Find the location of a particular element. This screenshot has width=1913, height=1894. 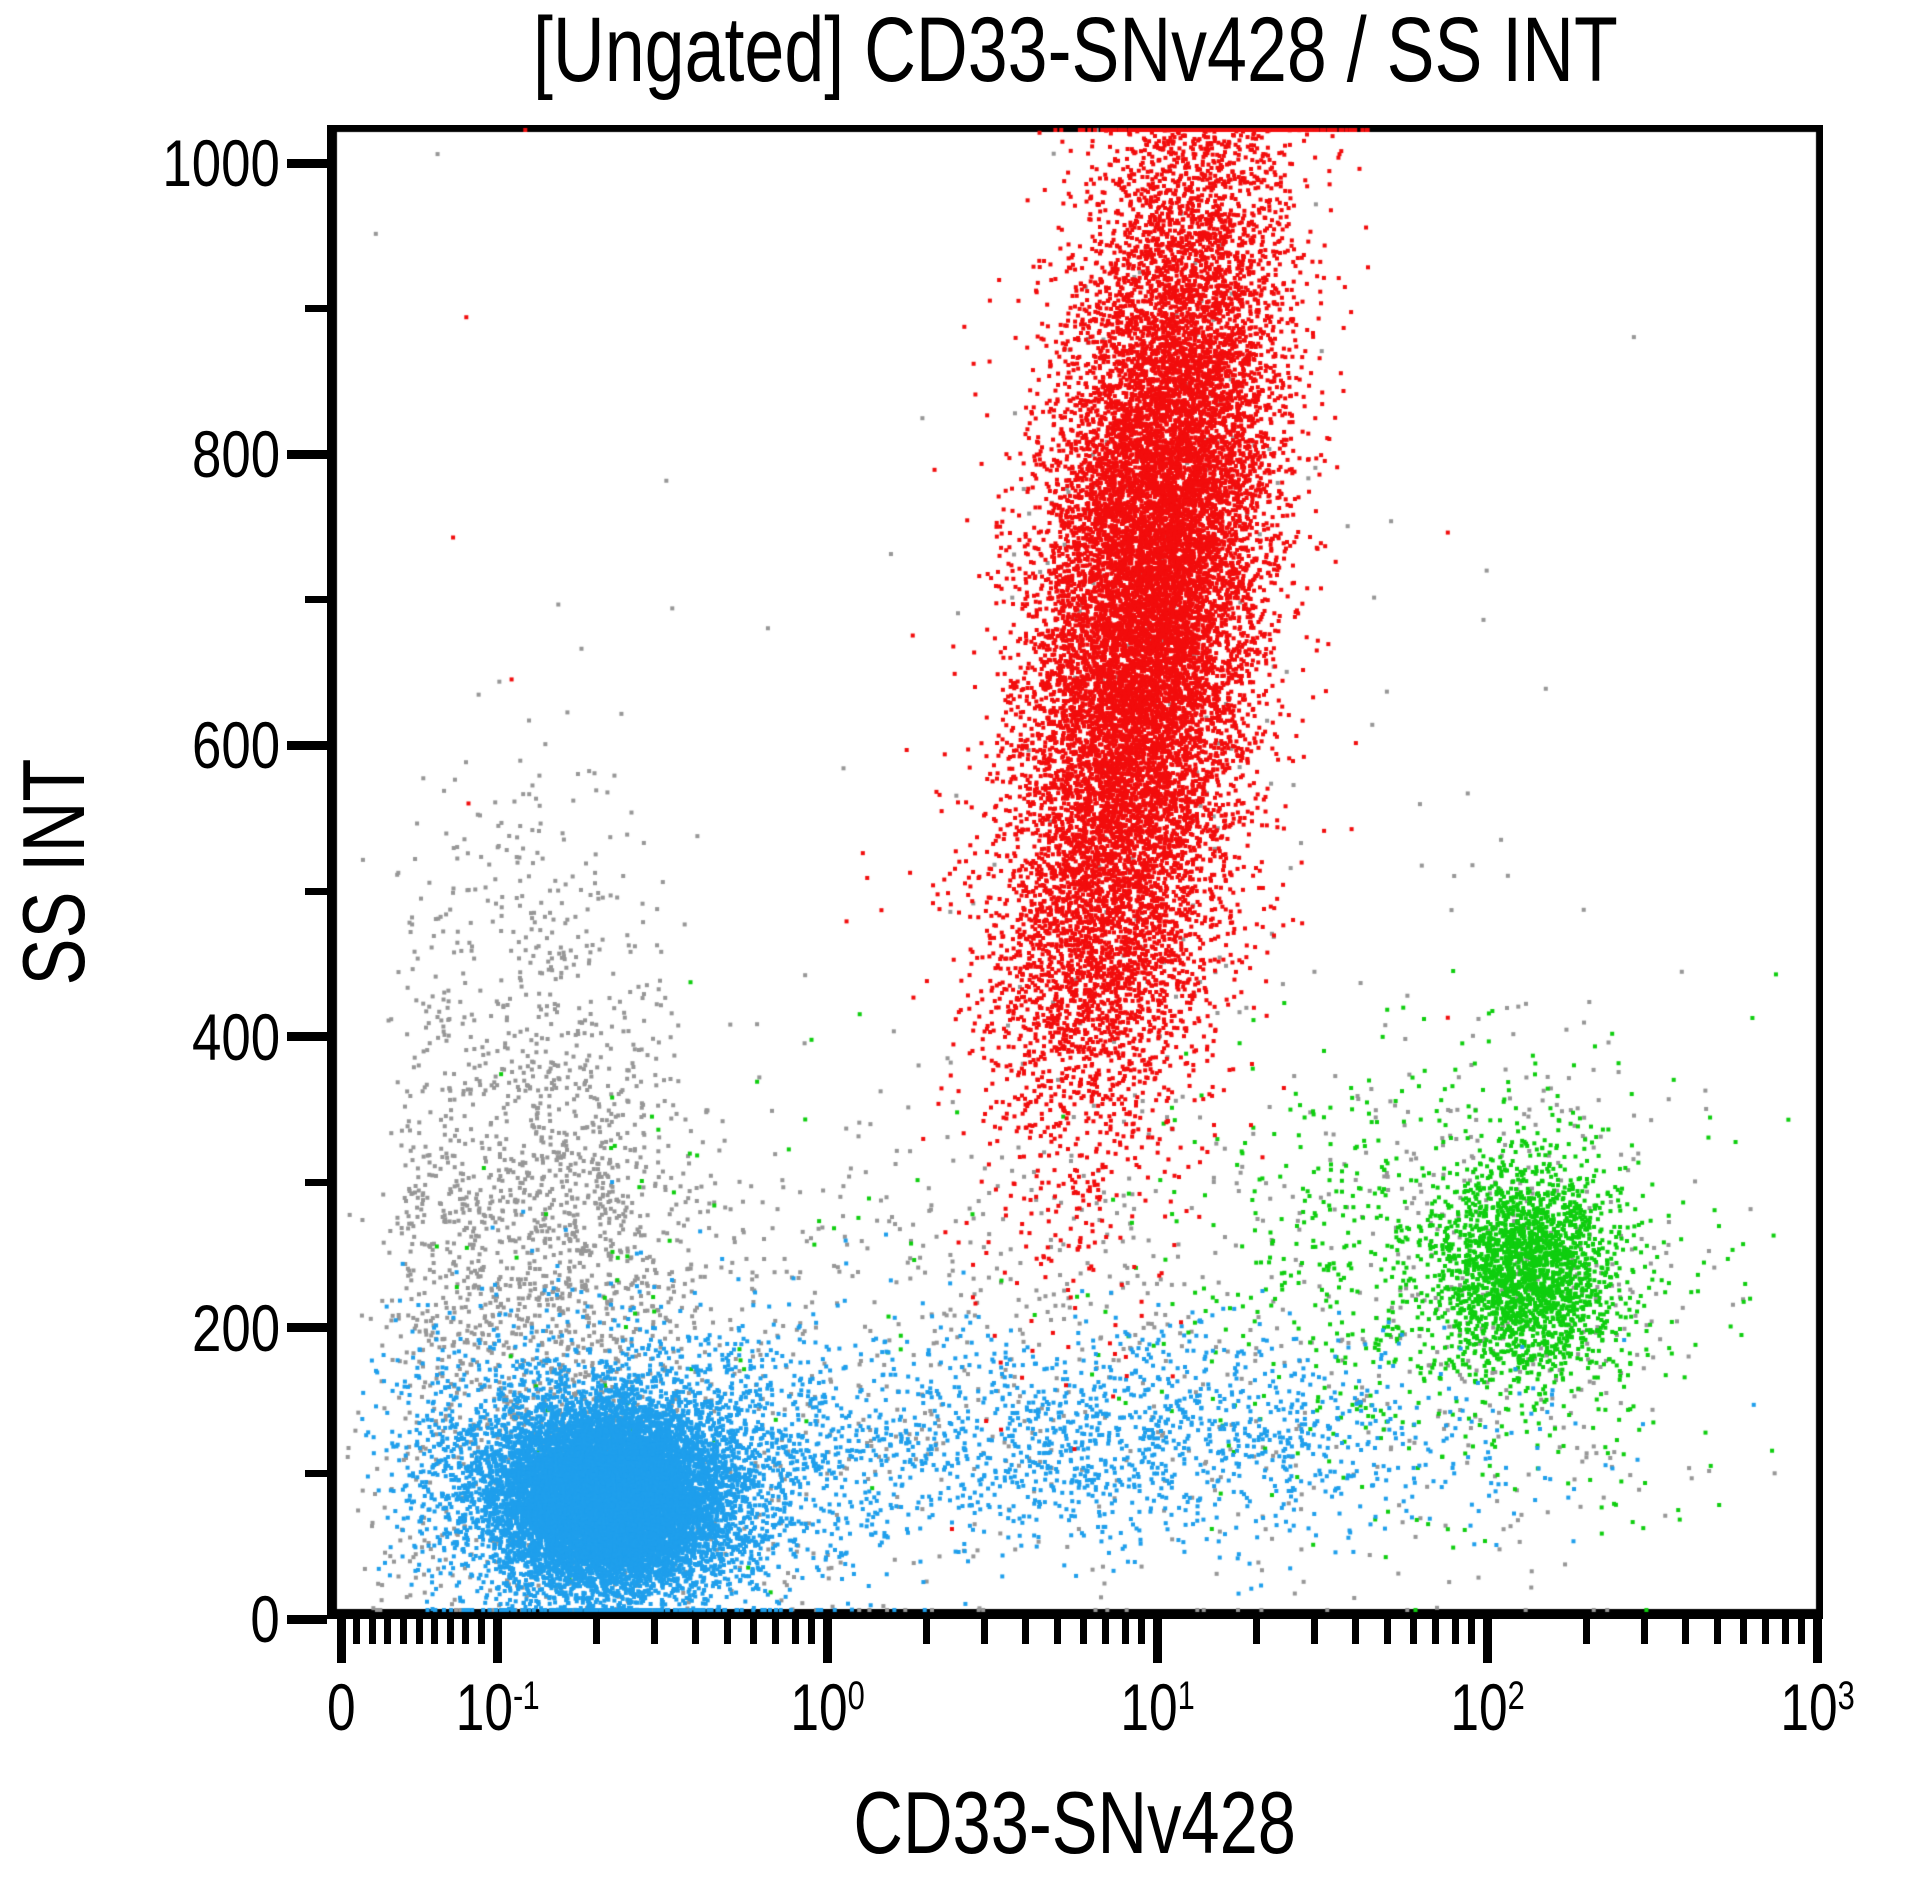

plot-title-text: [Ungated] CD33-SNv428 / SS INT is located at coordinates (1075, 50).